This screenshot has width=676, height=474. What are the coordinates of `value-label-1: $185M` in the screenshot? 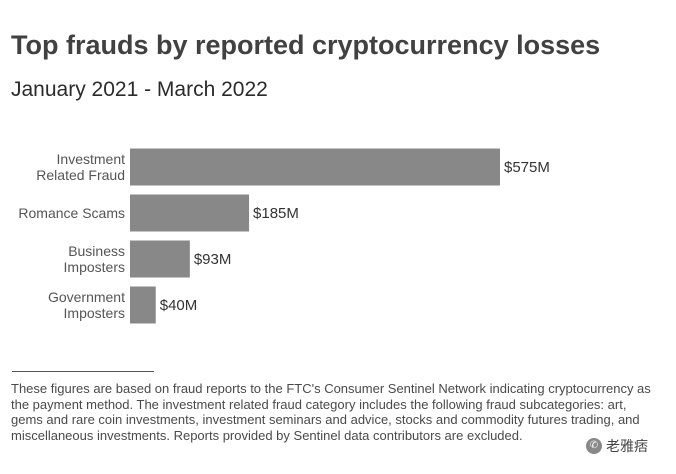 It's located at (276, 213).